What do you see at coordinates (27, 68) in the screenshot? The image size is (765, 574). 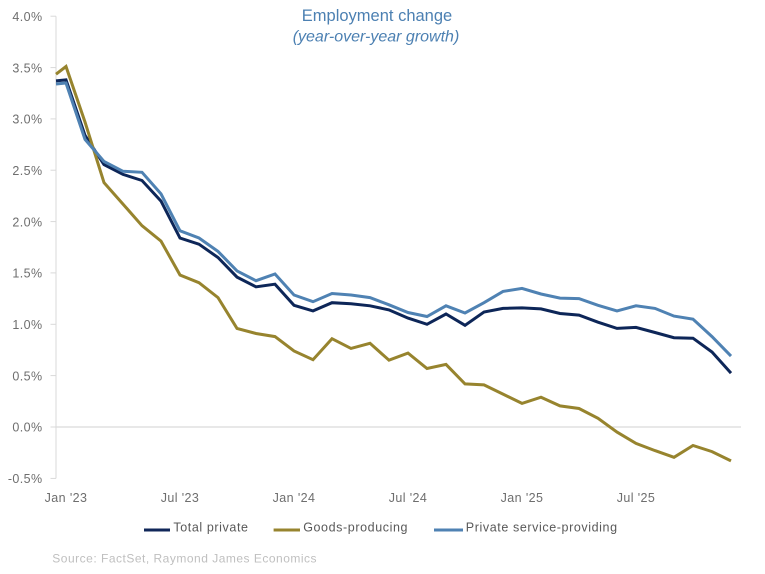 I see `svg-text: 3.5%` at bounding box center [27, 68].